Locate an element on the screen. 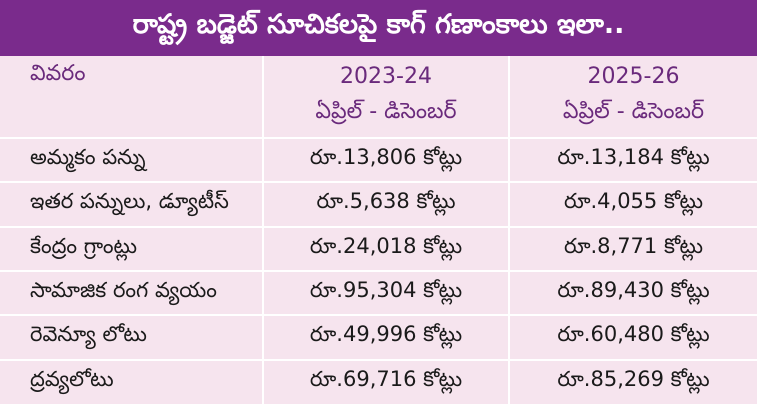 This screenshot has width=757, height=404. row-label: కేంద్రం గ్రాంట్లు is located at coordinates (83, 245).